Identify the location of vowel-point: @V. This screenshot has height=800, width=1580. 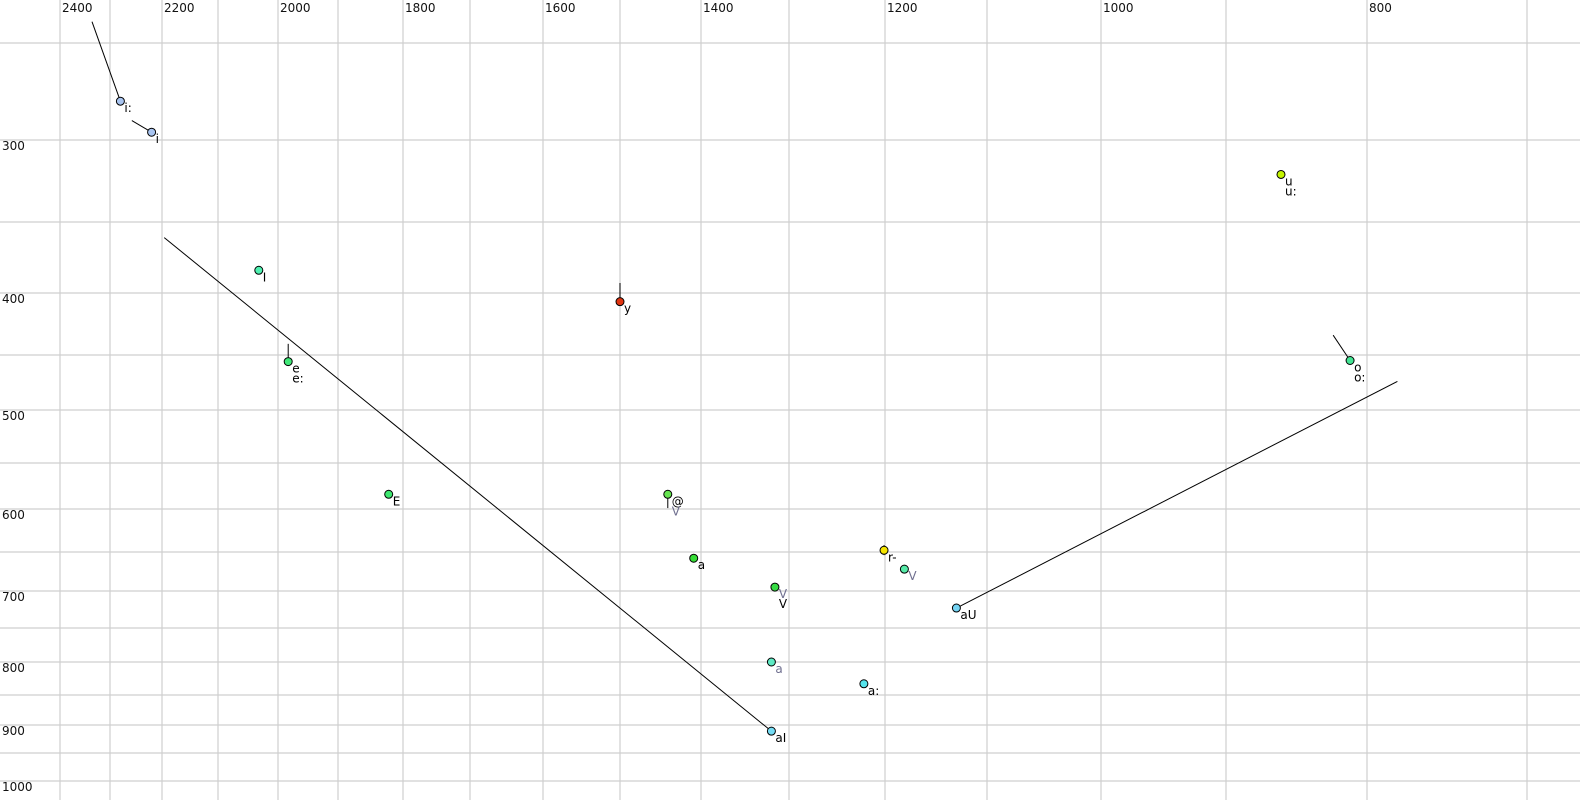
(673, 503).